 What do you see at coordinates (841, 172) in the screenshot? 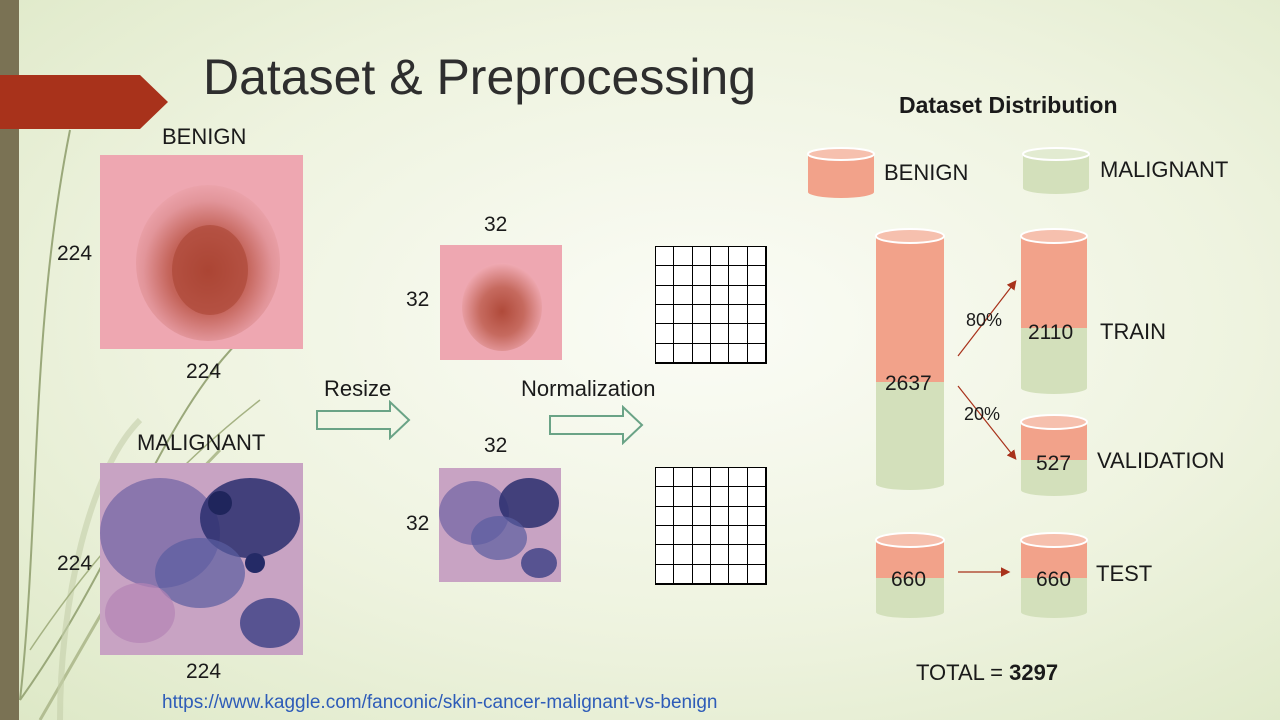
I see `legend-benign-cylinder-icon` at bounding box center [841, 172].